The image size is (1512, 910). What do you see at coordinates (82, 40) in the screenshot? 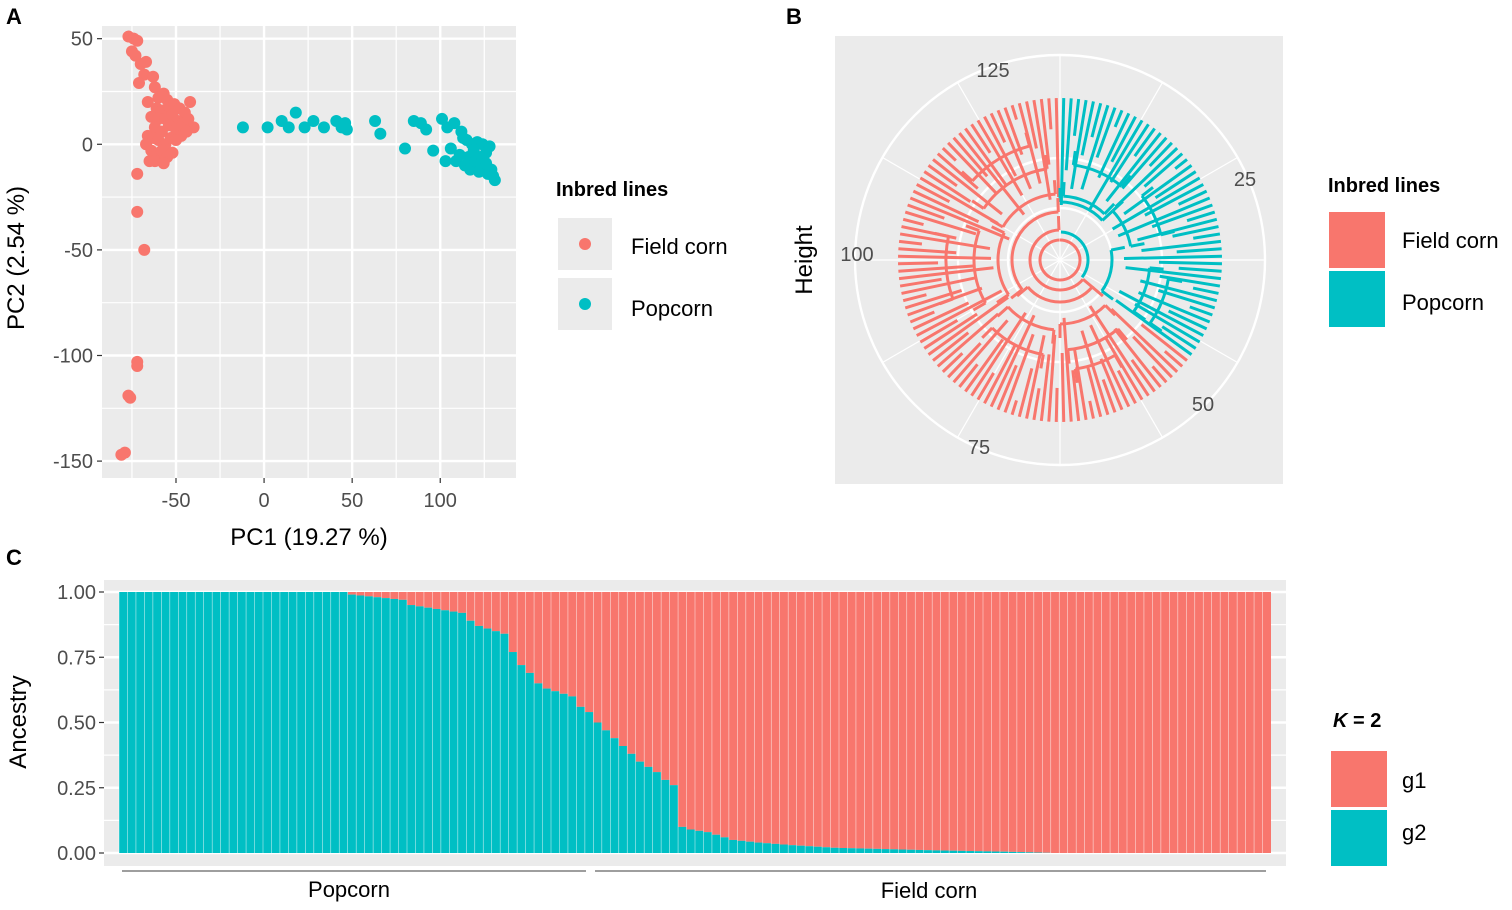
I see `y-tick-label: 50` at bounding box center [82, 40].